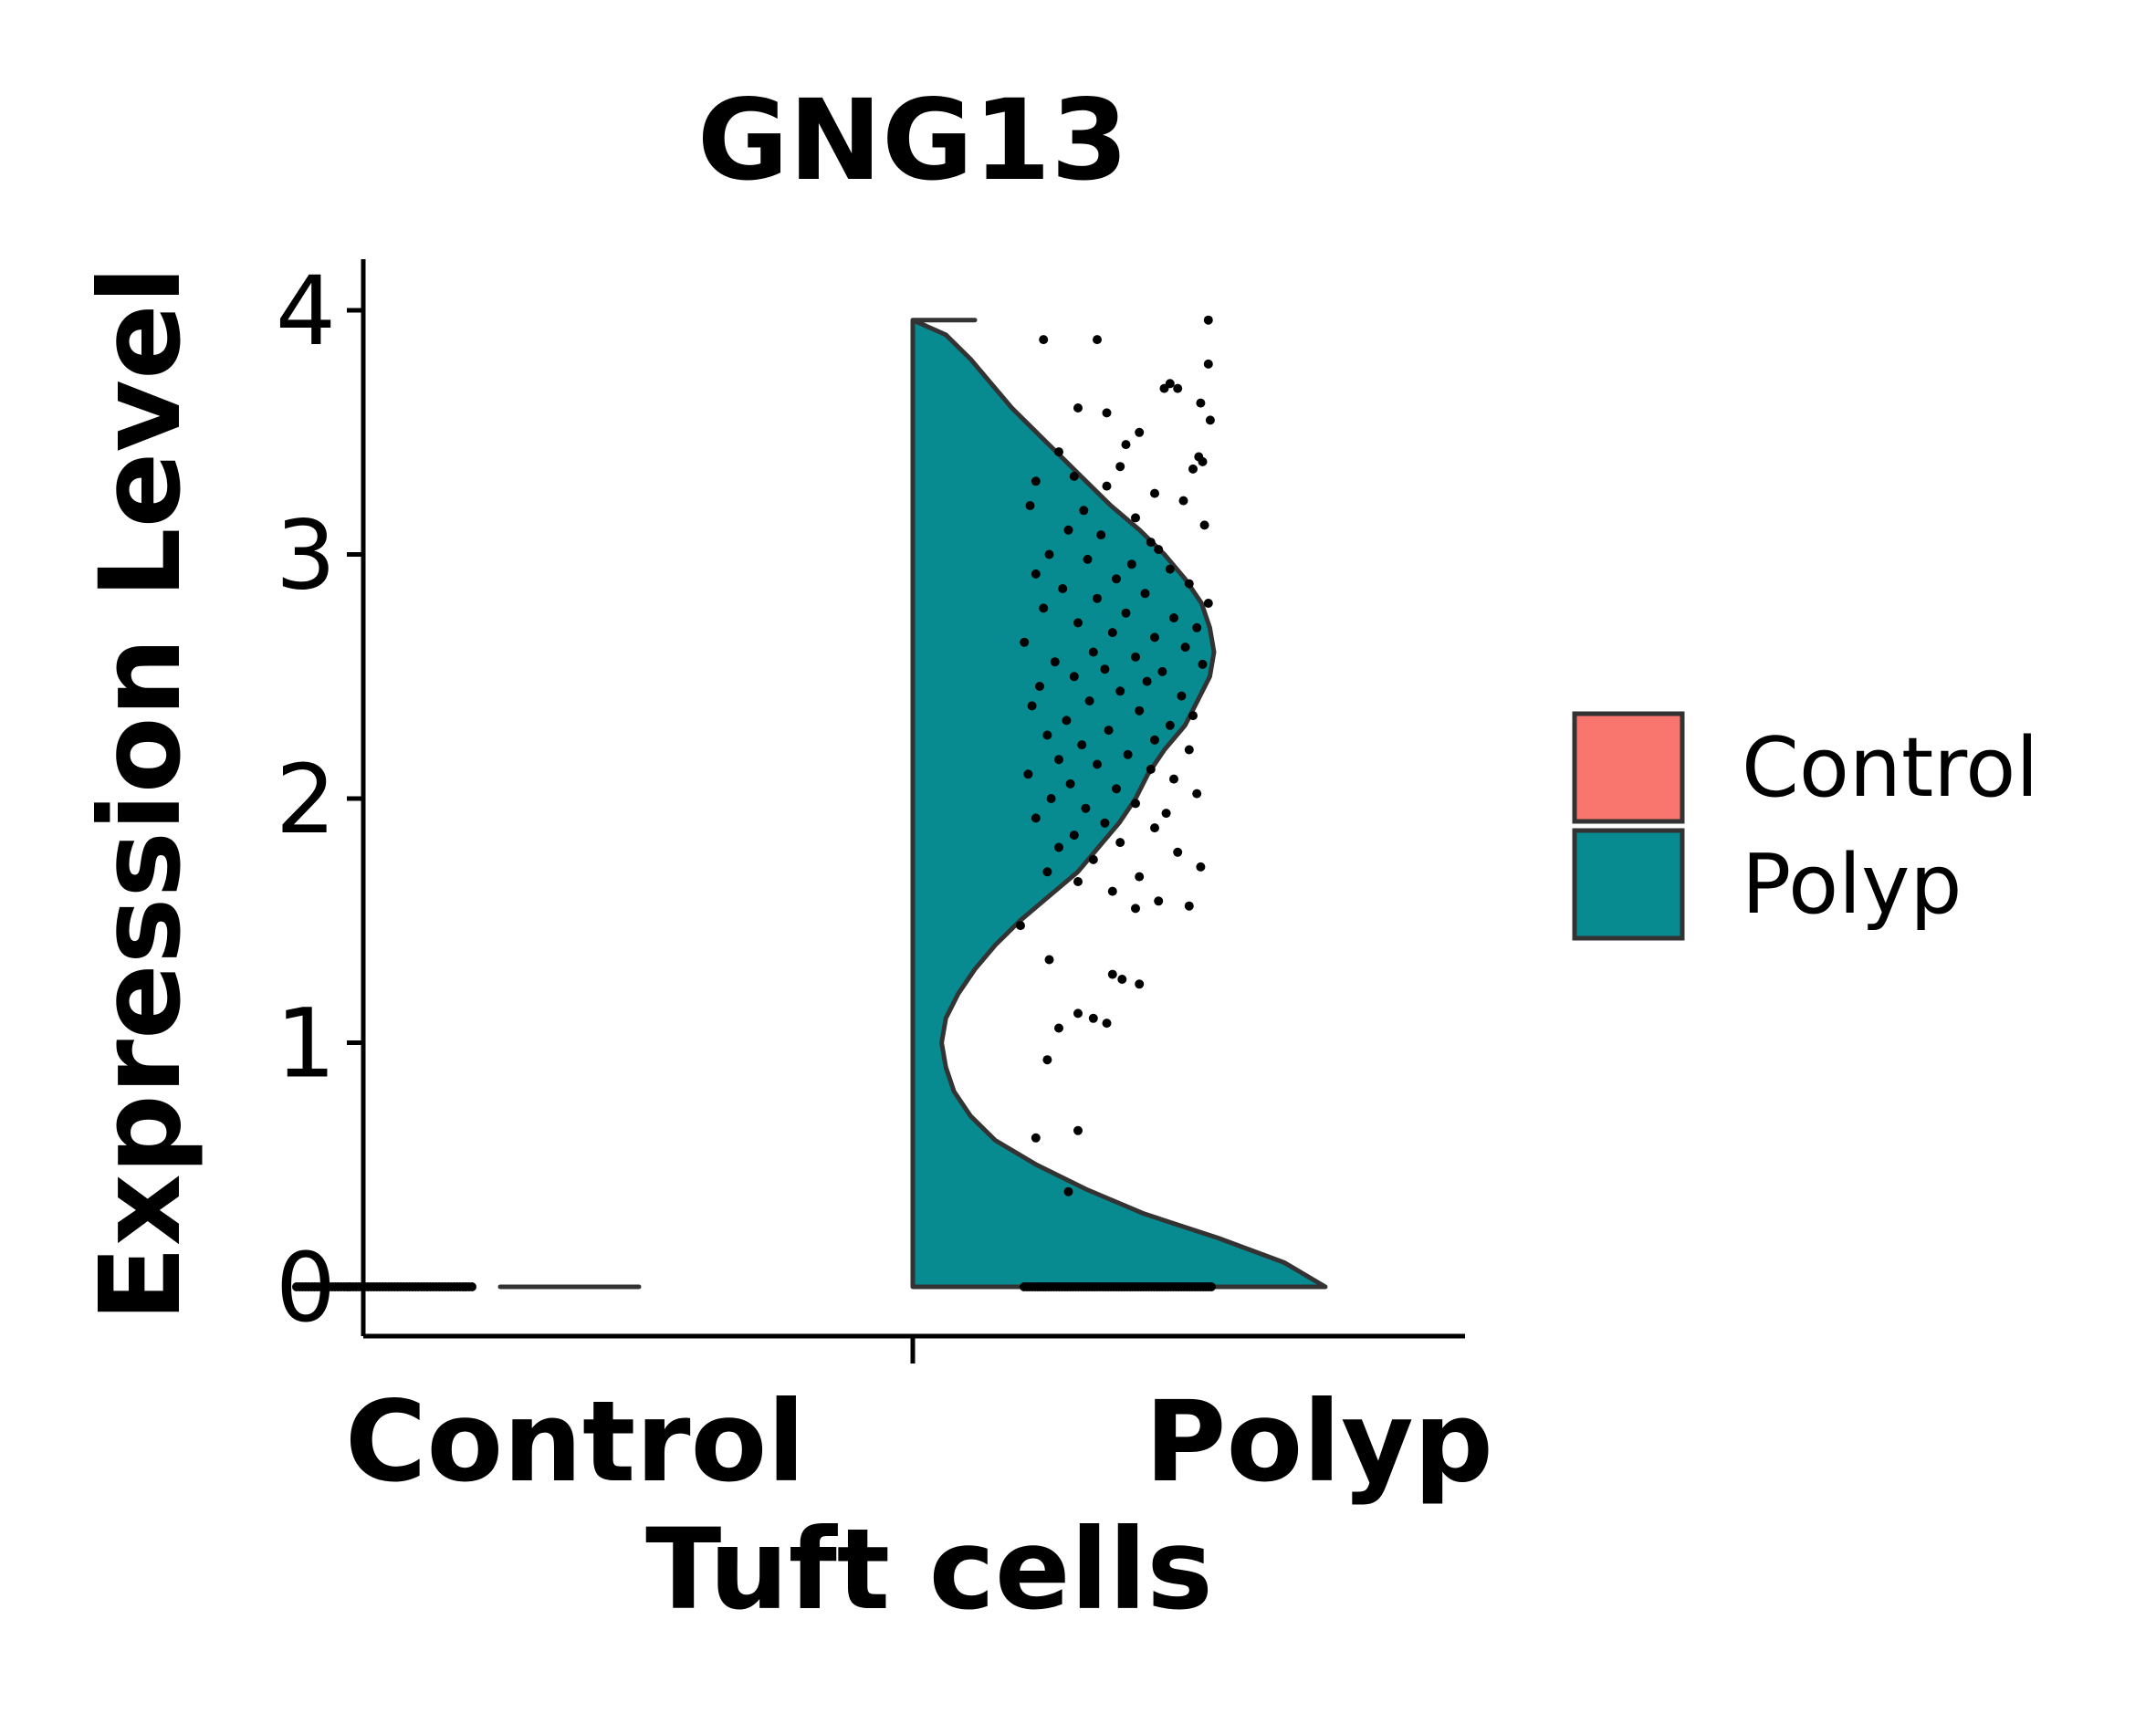  Describe the element at coordinates (1212, 1287) in the screenshot. I see `zero-point-polyp` at that location.